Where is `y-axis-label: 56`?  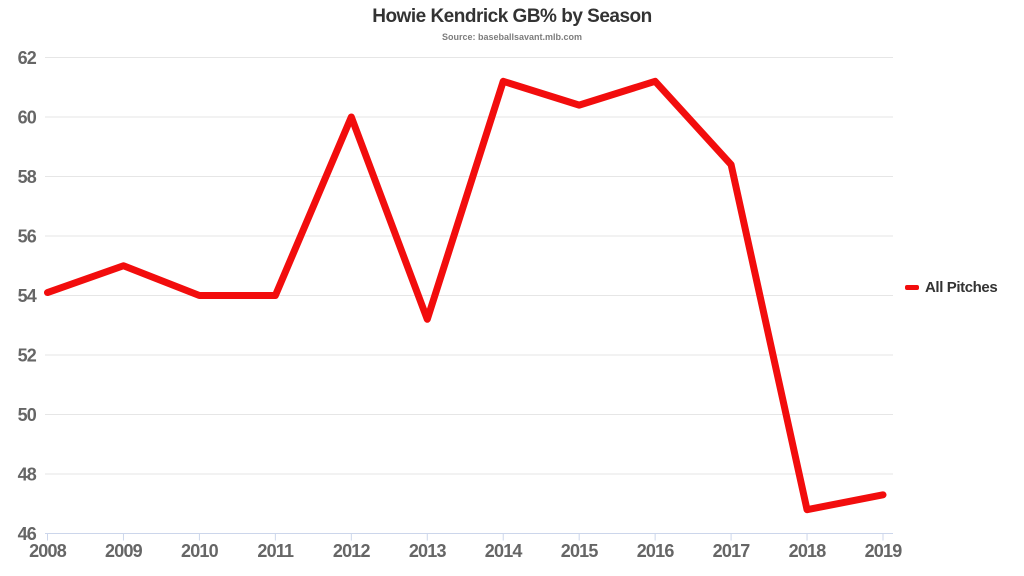 y-axis-label: 56 is located at coordinates (27, 237).